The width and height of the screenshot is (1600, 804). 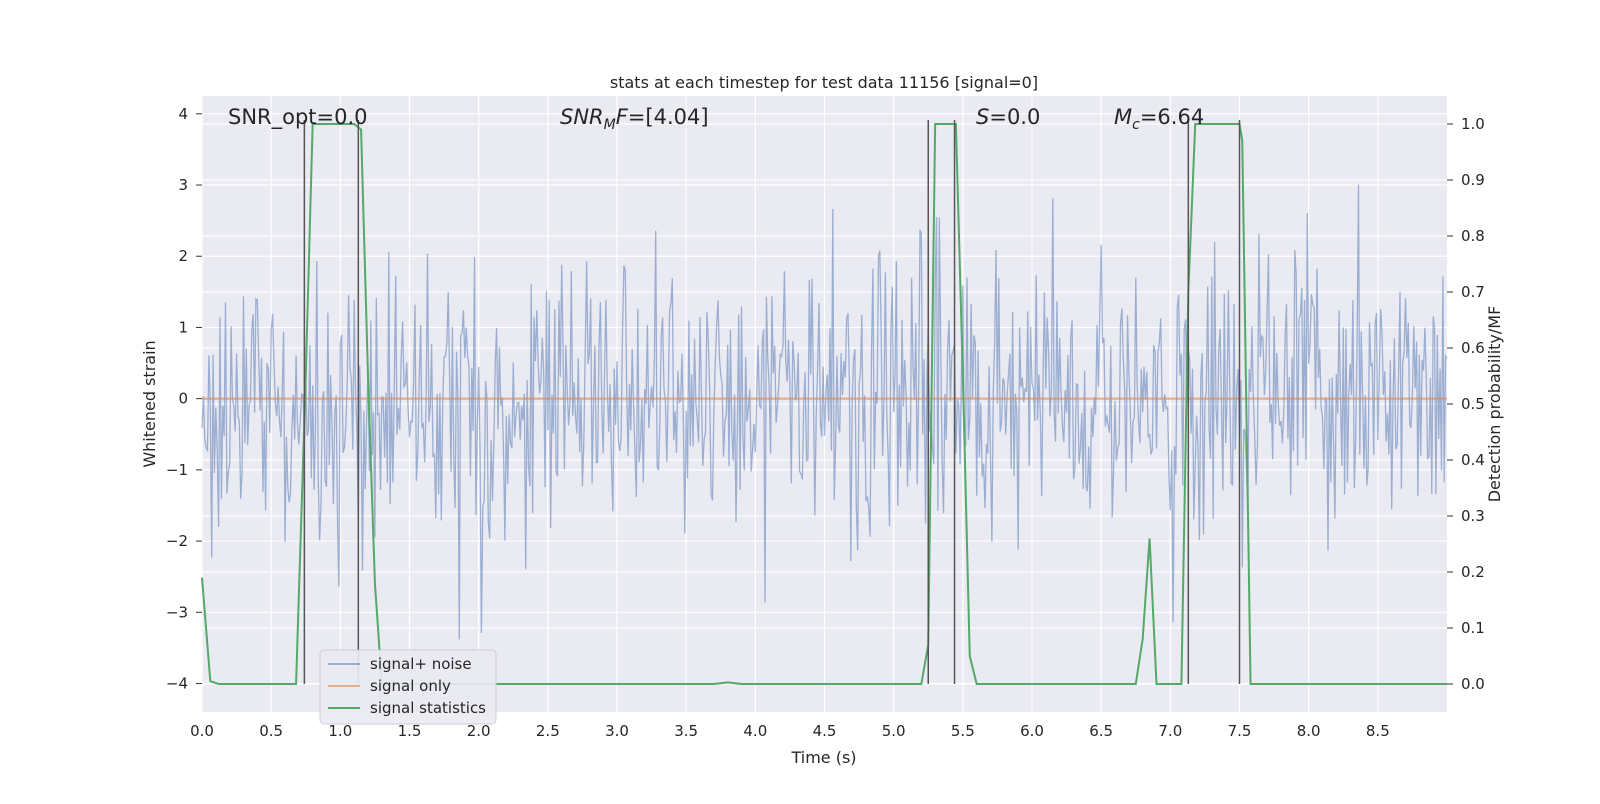 I want to click on y-right-tick-label: 0.6, so click(x=1473, y=348).